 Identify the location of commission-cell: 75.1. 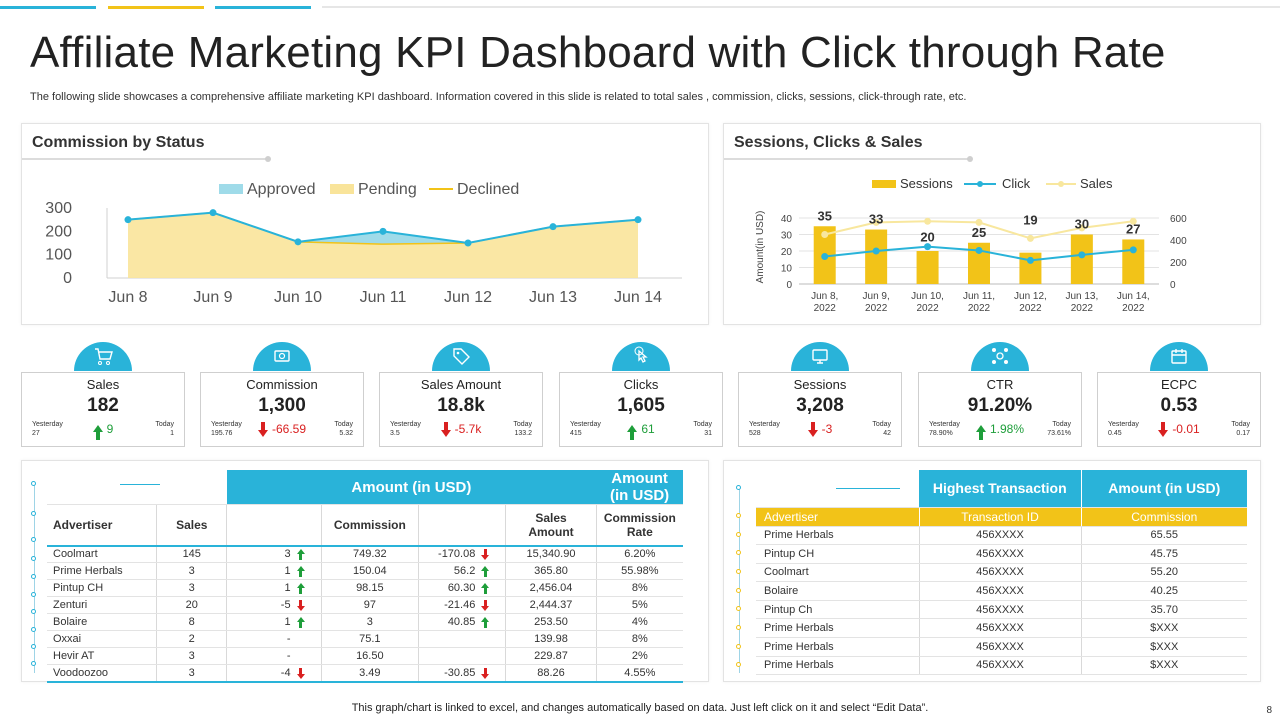
(369, 639).